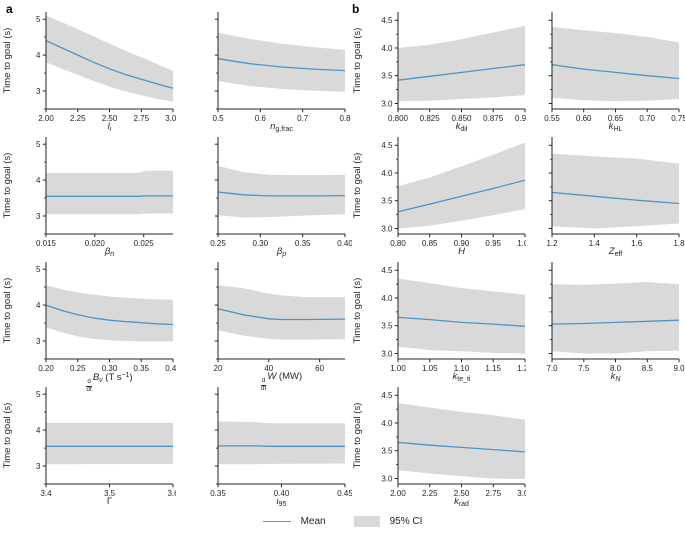 This screenshot has height=545, width=685. I want to click on xlabel-iota95: ι95, so click(281, 502).